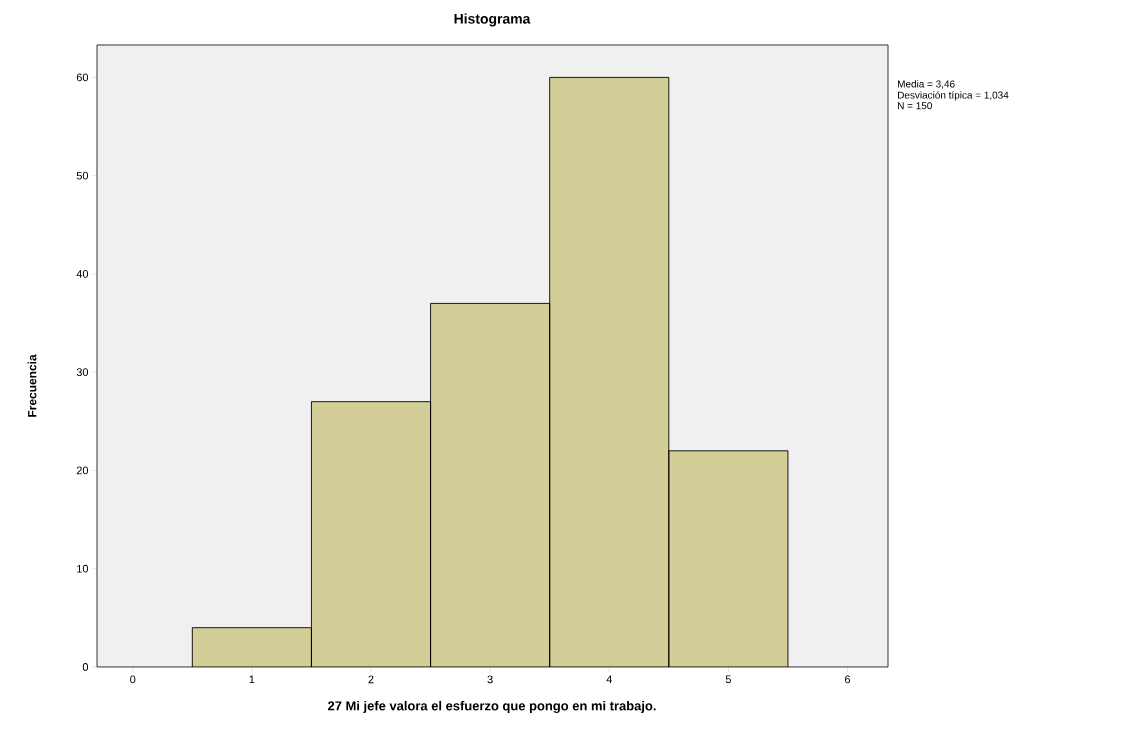 Image resolution: width=1131 pixels, height=735 pixels. I want to click on y-tick-label: 30, so click(82, 372).